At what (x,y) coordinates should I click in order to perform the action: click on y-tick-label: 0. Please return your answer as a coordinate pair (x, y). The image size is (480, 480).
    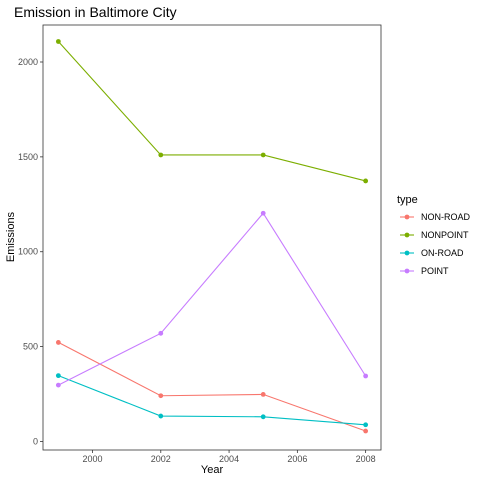
    Looking at the image, I should click on (35, 441).